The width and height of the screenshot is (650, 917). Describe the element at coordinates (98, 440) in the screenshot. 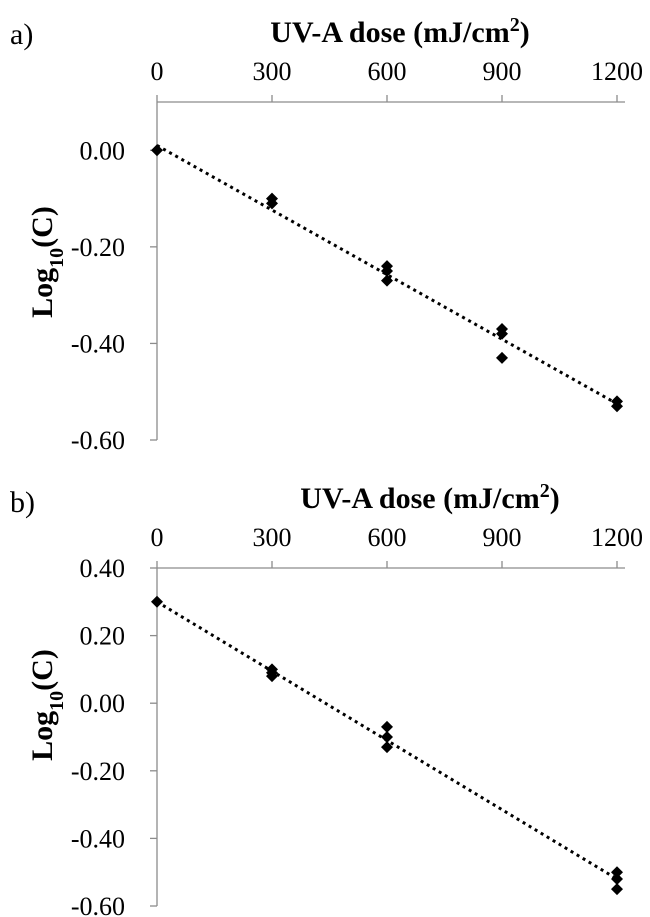

I see `panel-a-y-tick-label: -0.60` at that location.